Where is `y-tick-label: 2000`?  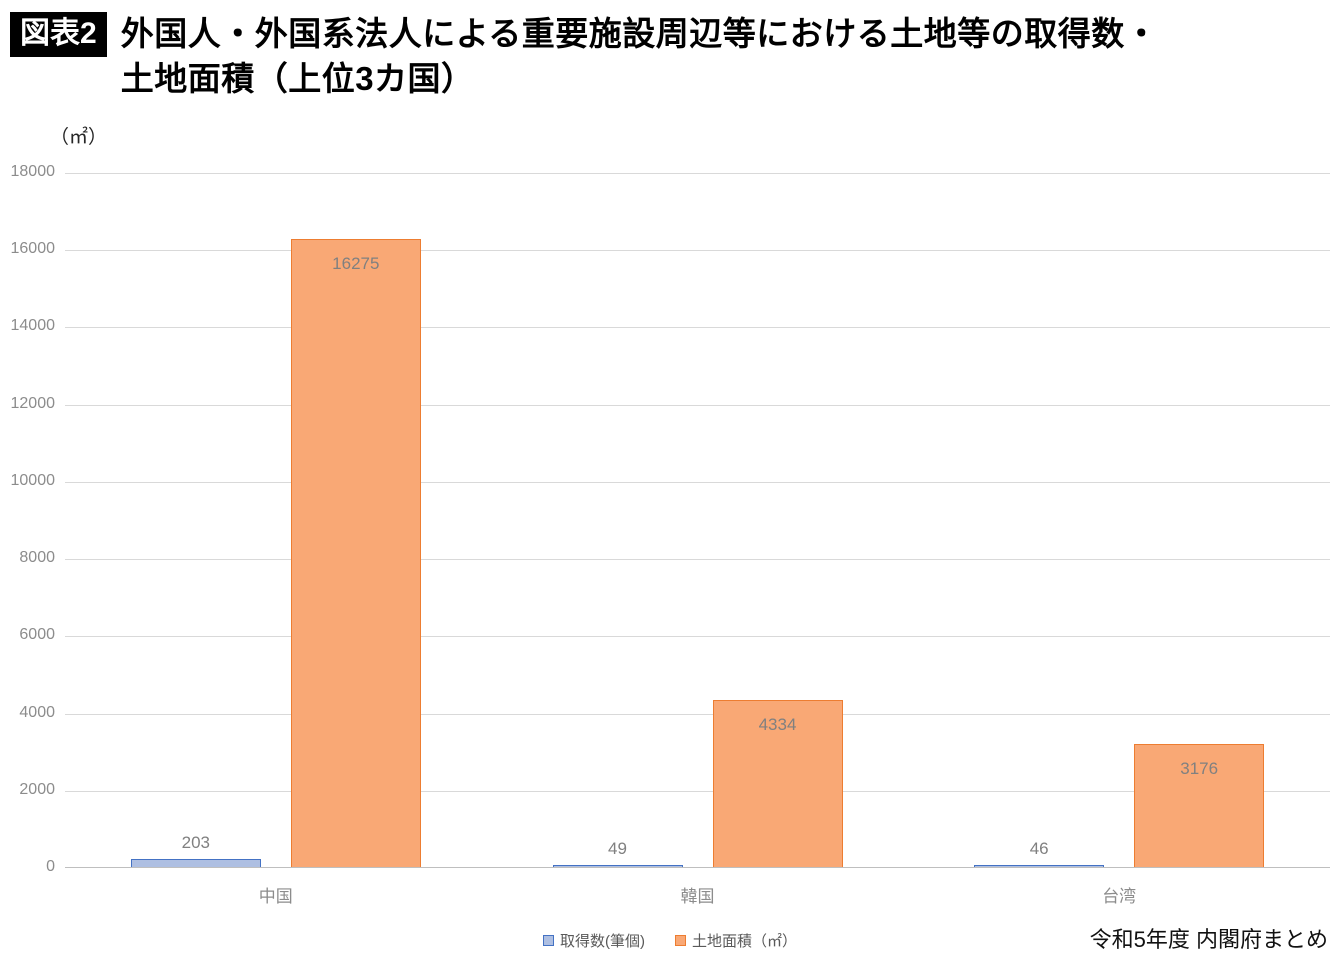 y-tick-label: 2000 is located at coordinates (37, 789).